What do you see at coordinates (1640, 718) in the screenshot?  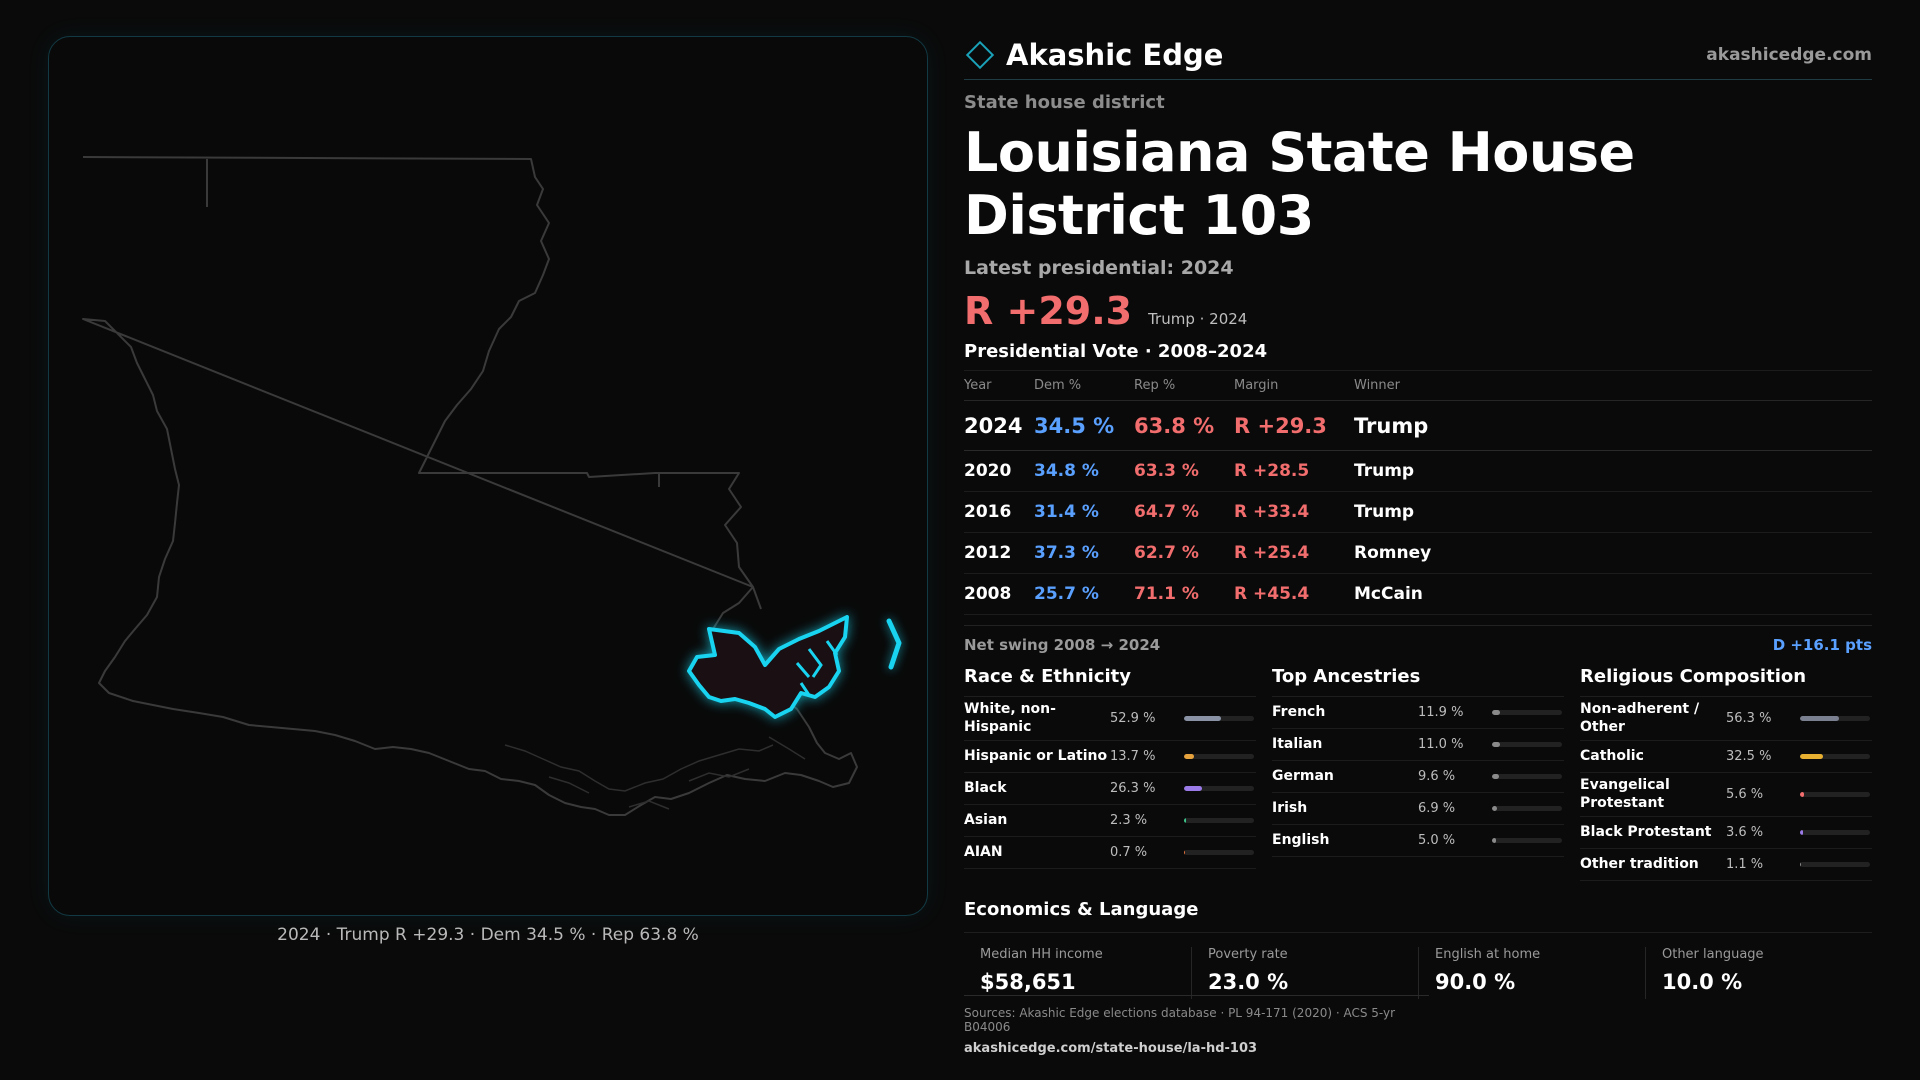 I see `item-label: Non-adherent / Other` at bounding box center [1640, 718].